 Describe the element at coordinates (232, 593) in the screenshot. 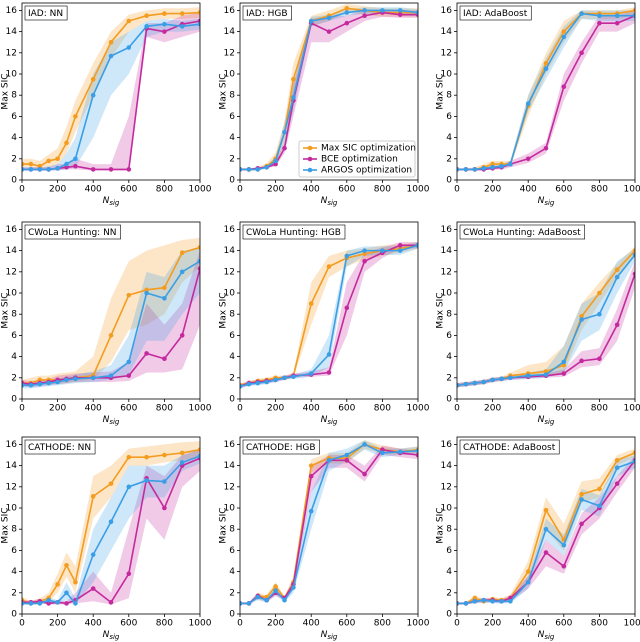

I see `y-tick-label: 2` at that location.